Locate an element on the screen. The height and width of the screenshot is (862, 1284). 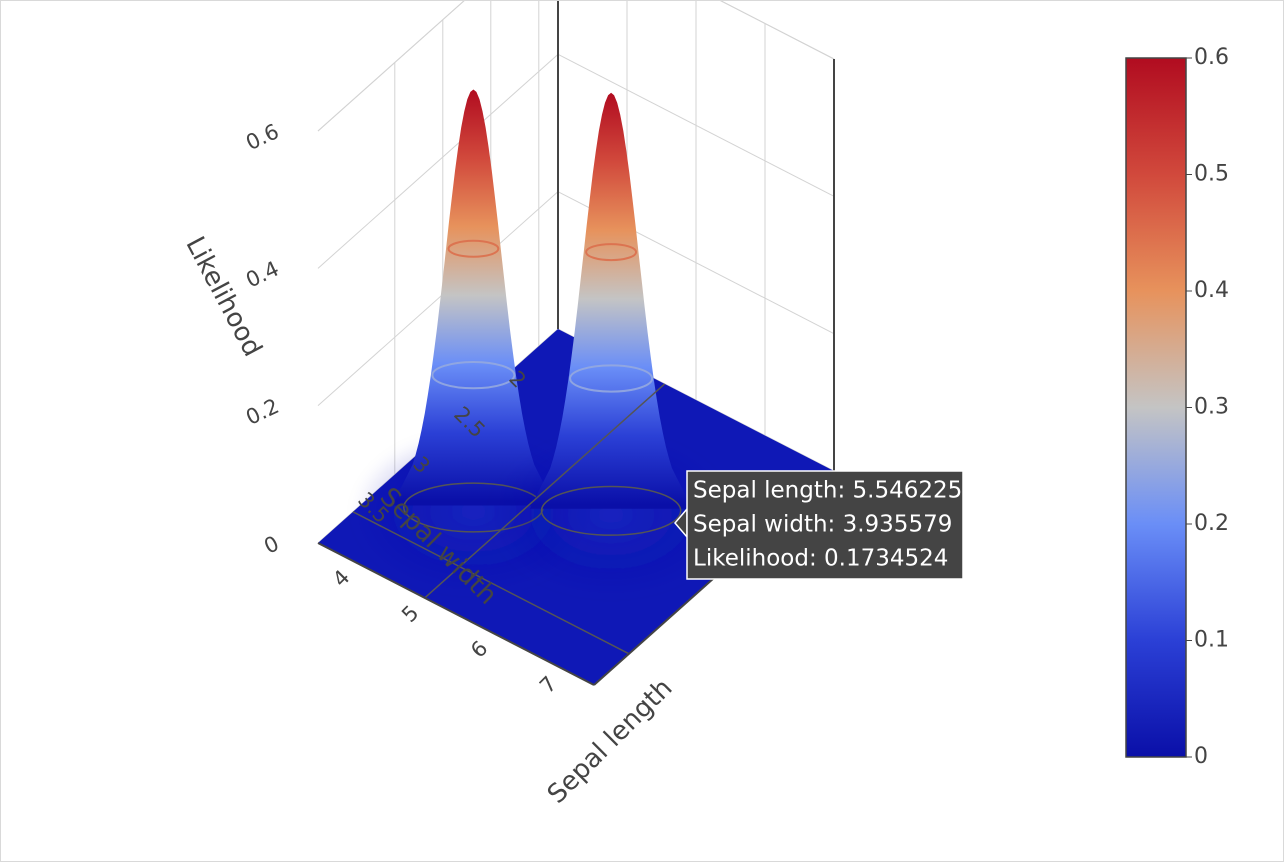
colorbar-bar is located at coordinates (1156, 407).